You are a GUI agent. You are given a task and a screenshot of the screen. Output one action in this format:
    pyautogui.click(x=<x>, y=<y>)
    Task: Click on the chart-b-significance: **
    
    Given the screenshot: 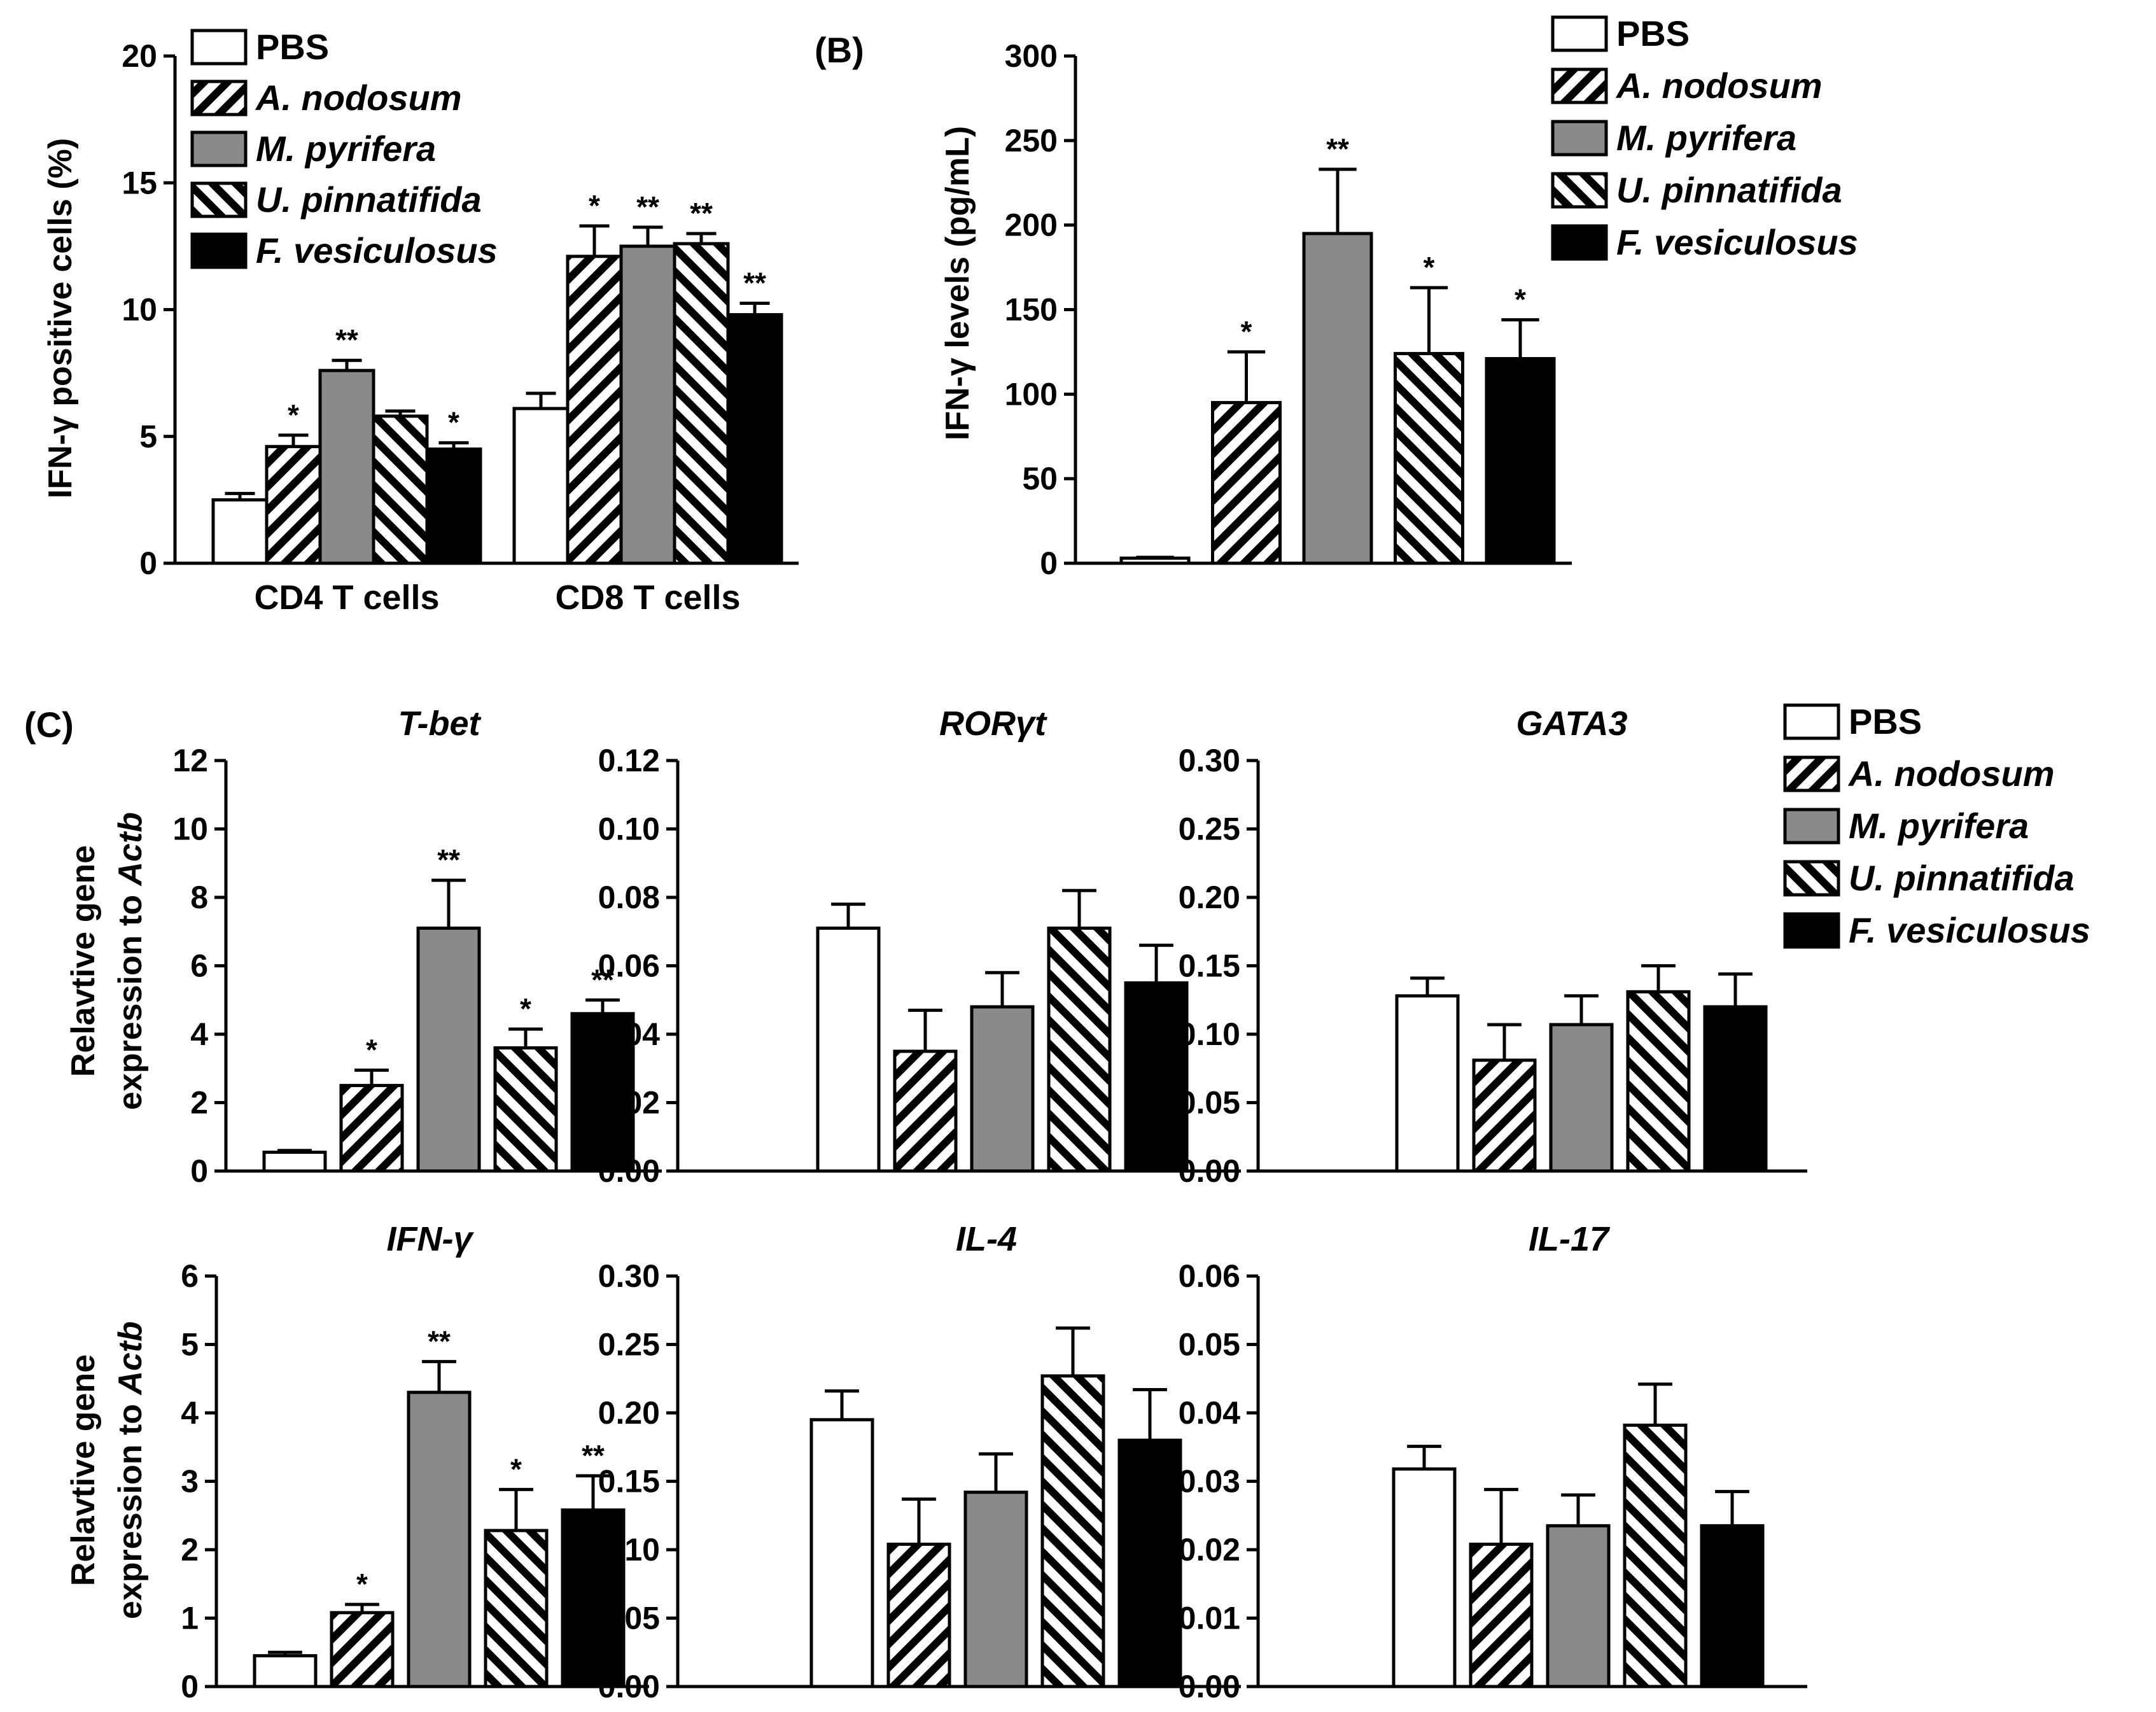 What is the action you would take?
    pyautogui.click(x=1337, y=148)
    